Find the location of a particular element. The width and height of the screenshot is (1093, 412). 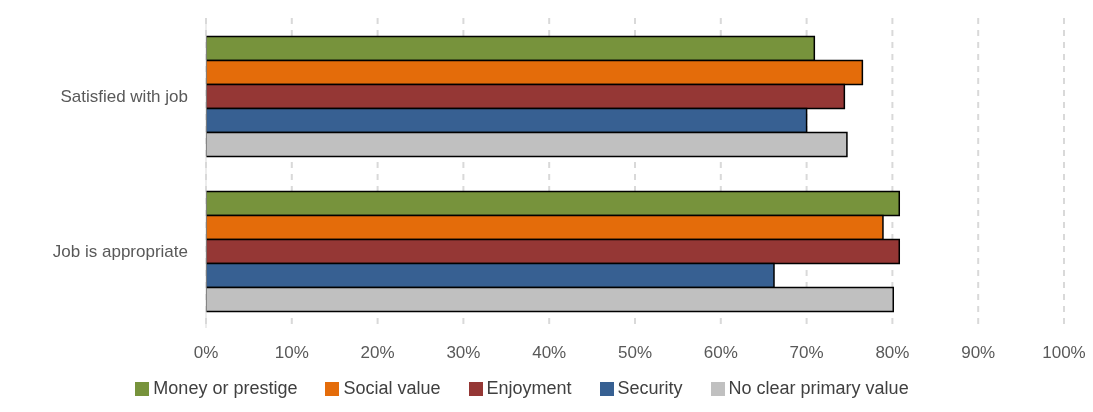

x-tick-label: 70% is located at coordinates (806, 353).